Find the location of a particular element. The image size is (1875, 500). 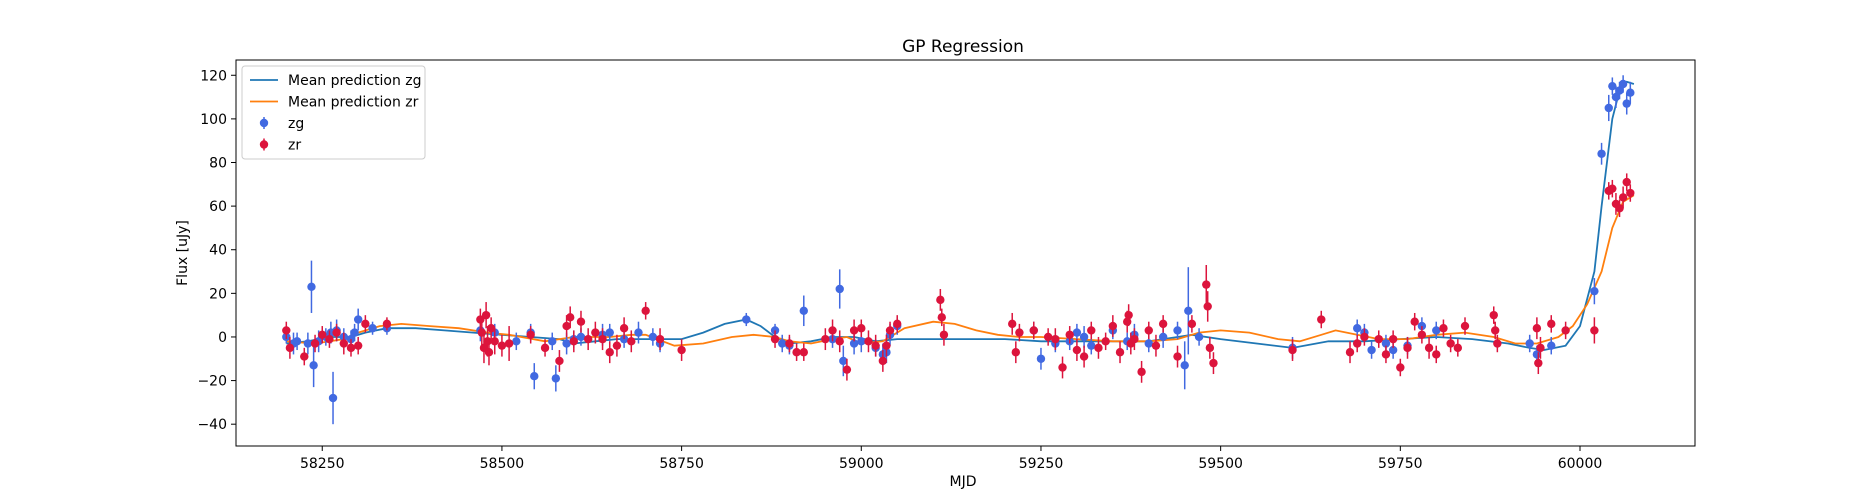

legend-label: zg is located at coordinates (296, 124).